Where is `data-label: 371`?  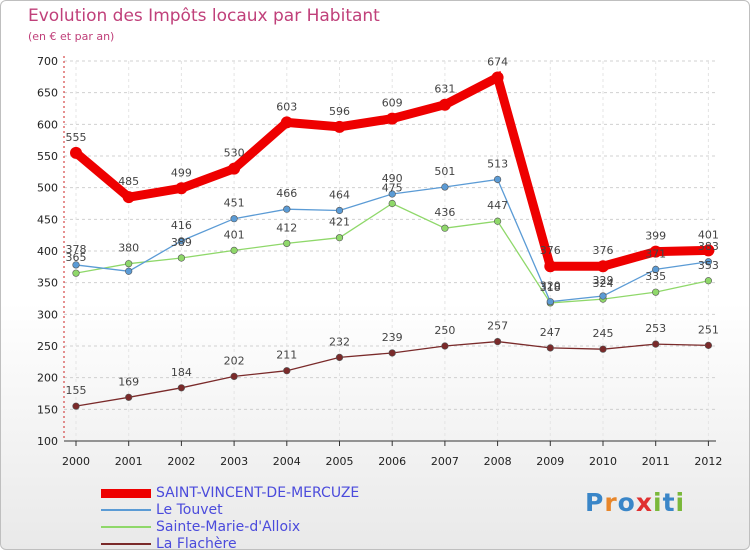 data-label: 371 is located at coordinates (655, 253).